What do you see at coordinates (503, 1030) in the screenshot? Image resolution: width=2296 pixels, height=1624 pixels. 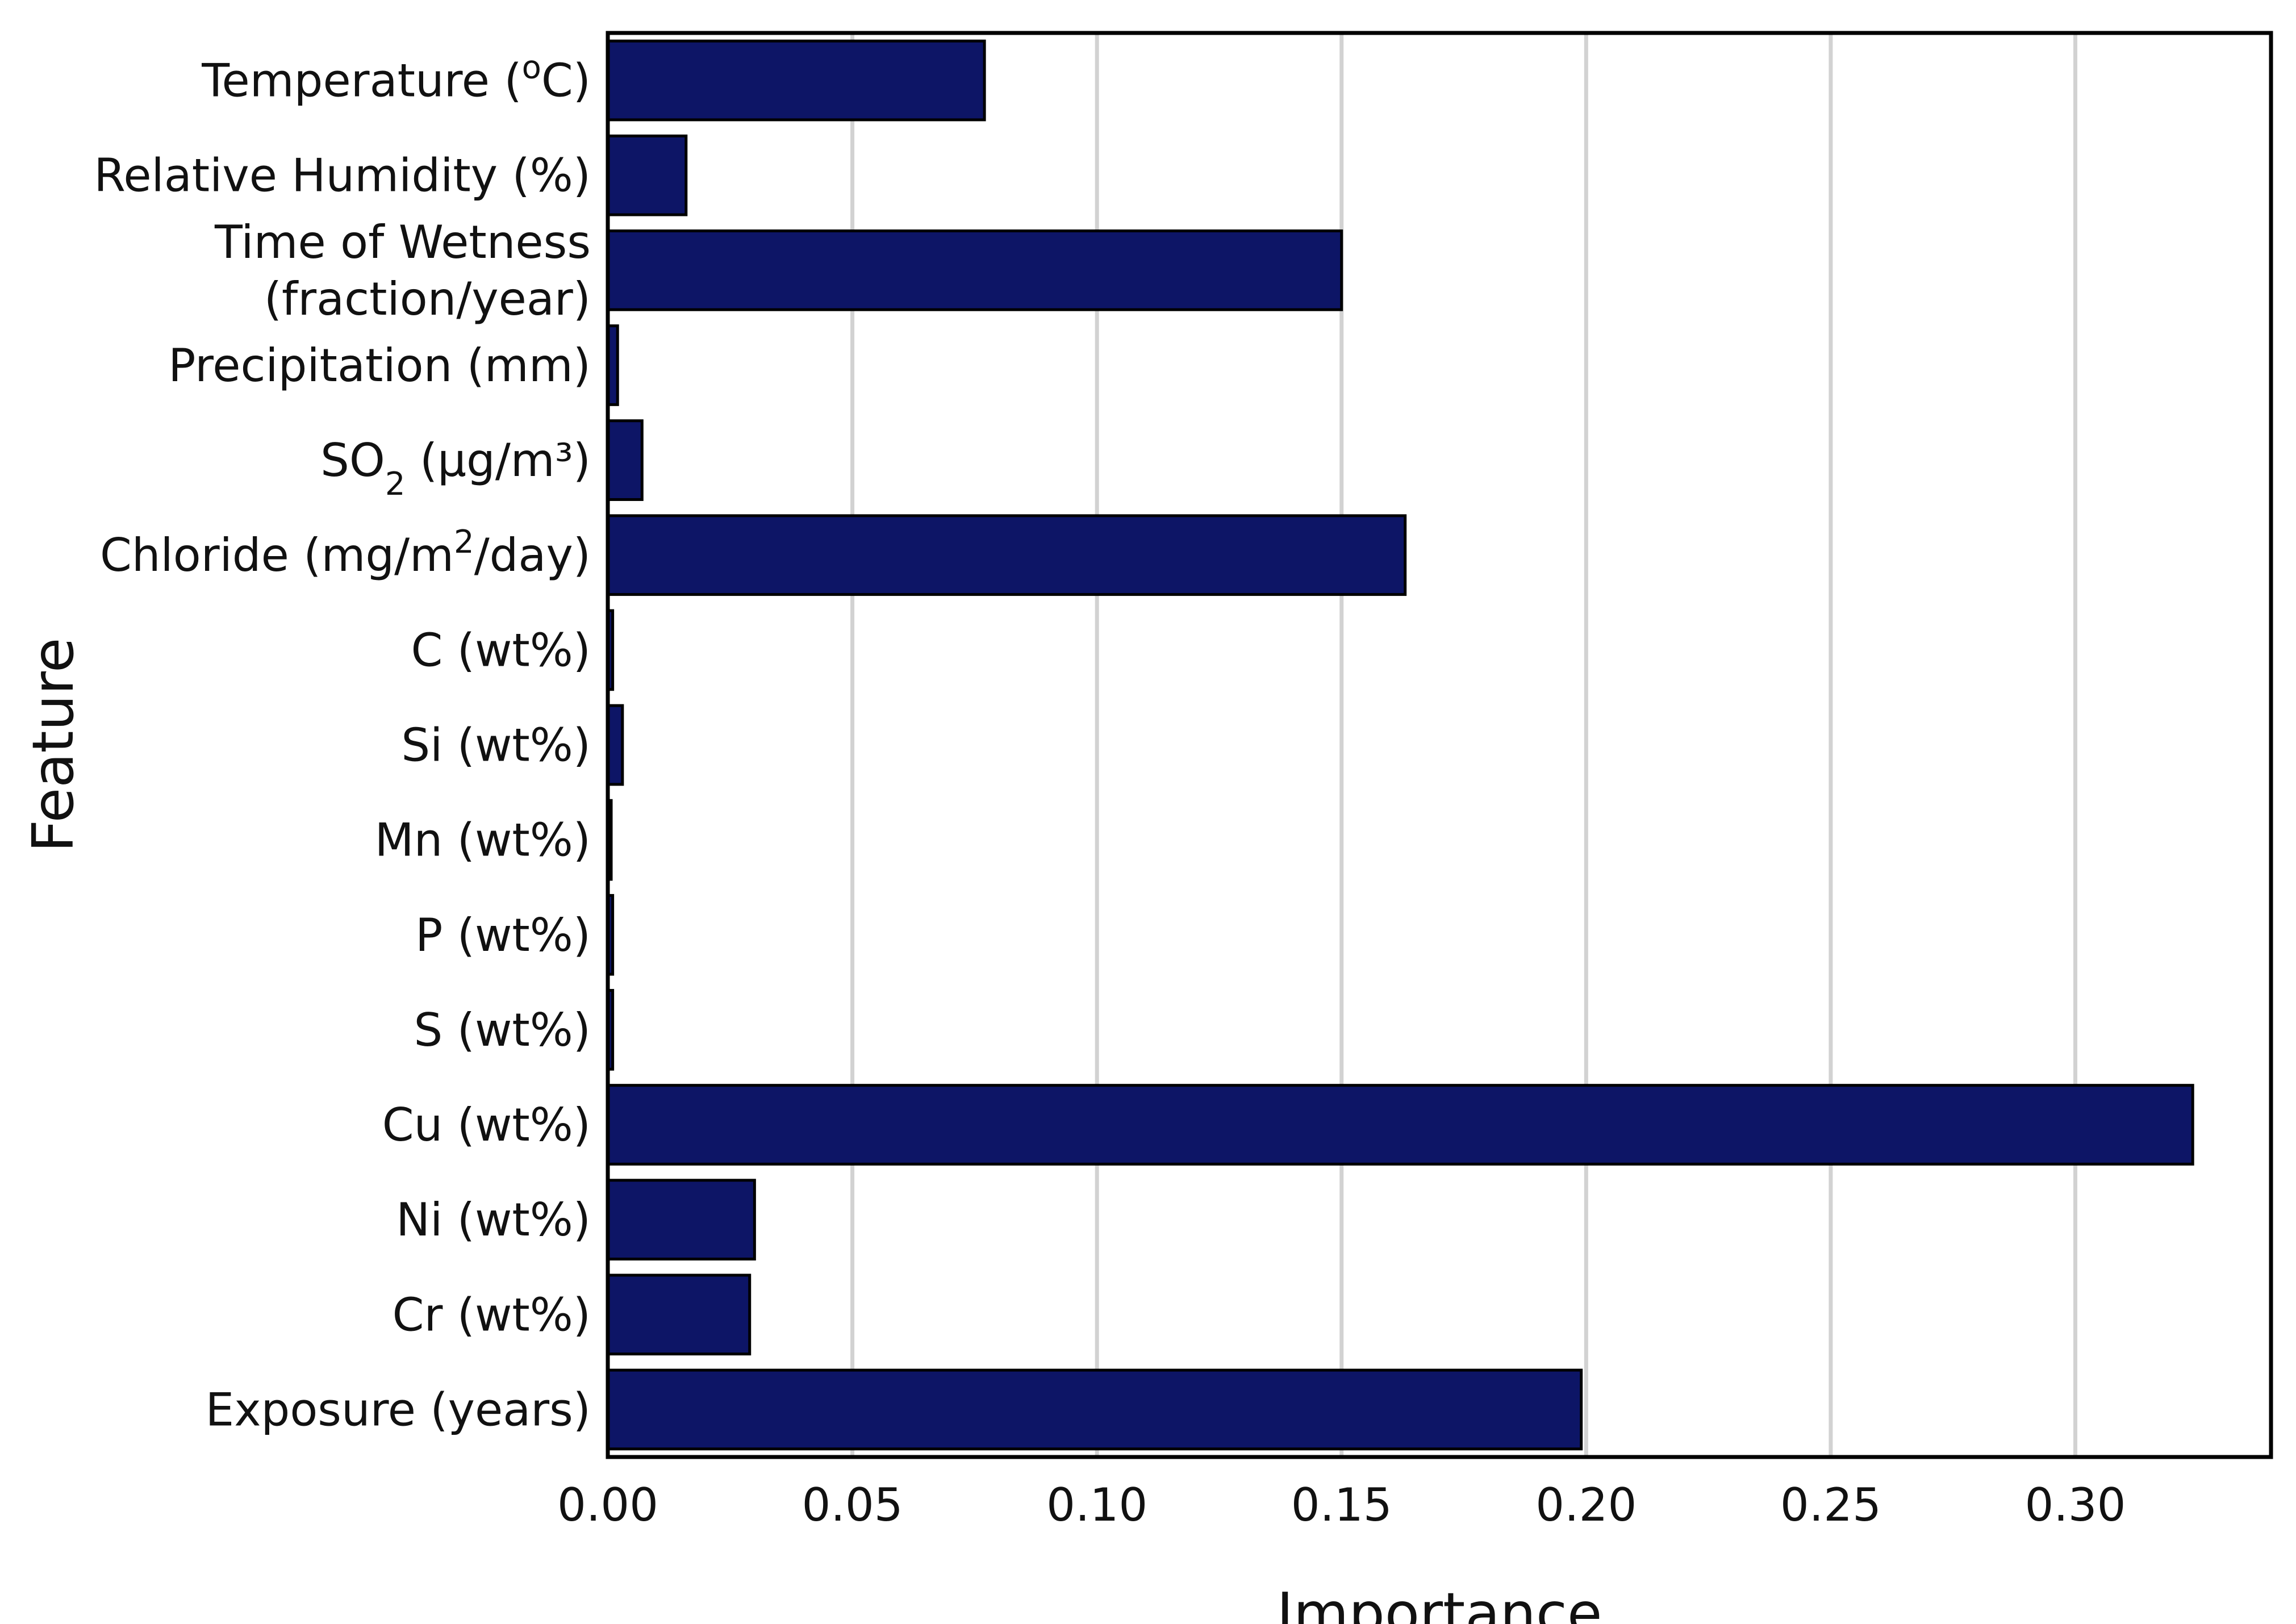 I see `category-label: S (wt%)` at bounding box center [503, 1030].